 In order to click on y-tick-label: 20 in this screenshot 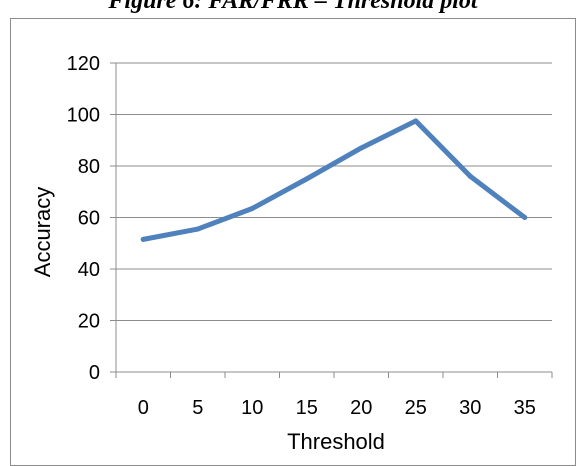, I will do `click(89, 322)`.